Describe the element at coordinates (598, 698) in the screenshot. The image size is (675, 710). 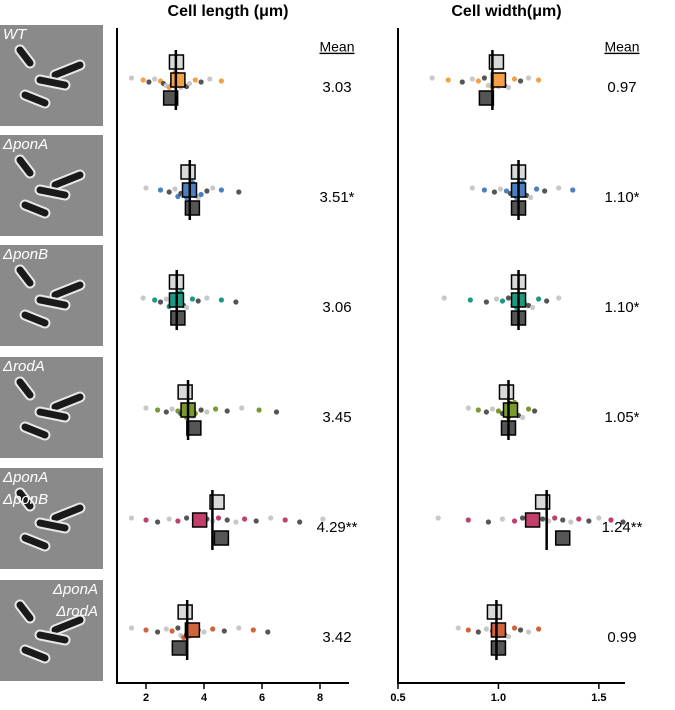
I see `x-tick-label: 1.5` at that location.